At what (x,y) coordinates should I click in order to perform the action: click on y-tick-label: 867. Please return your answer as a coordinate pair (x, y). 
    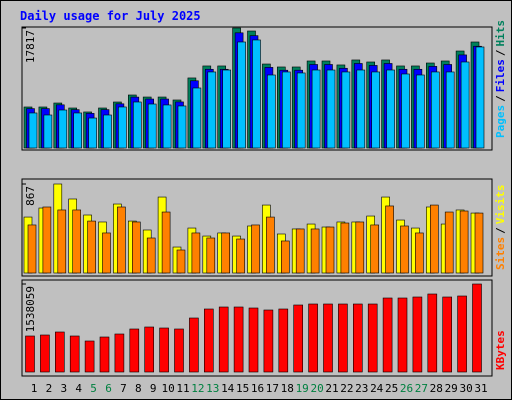
    Looking at the image, I should click on (30, 196).